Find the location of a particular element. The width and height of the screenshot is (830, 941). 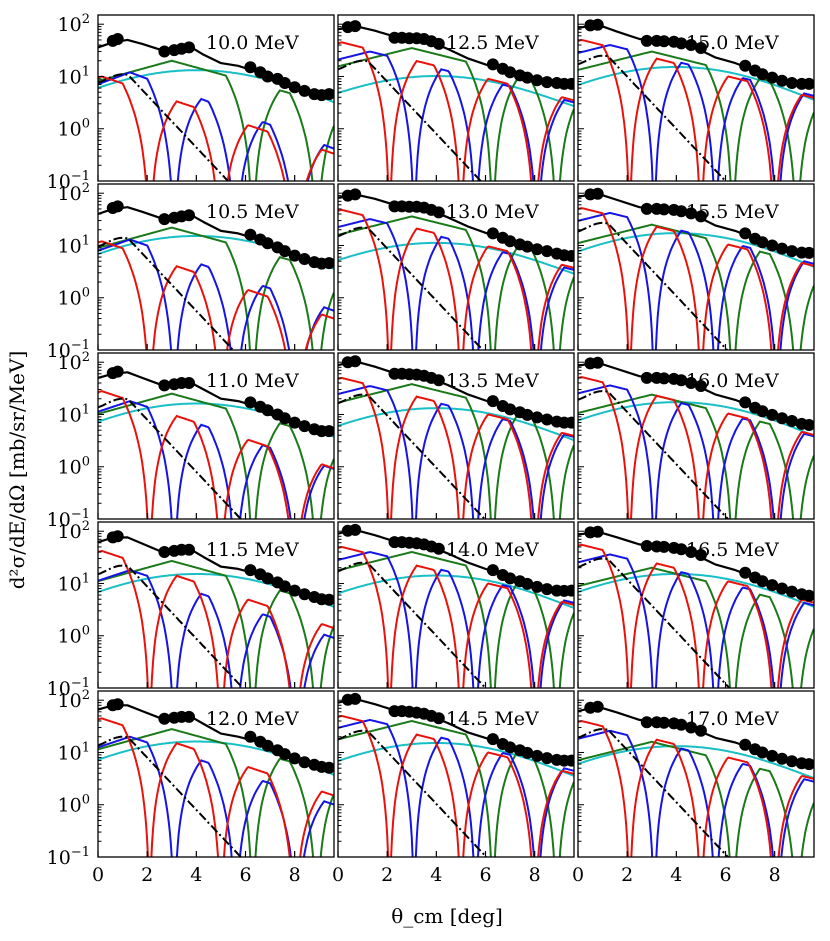

panel-13: 12.0 MeV 0 2 4 6 8 10⁻¹ 10⁰ 10¹ 10² is located at coordinates (191, 787).